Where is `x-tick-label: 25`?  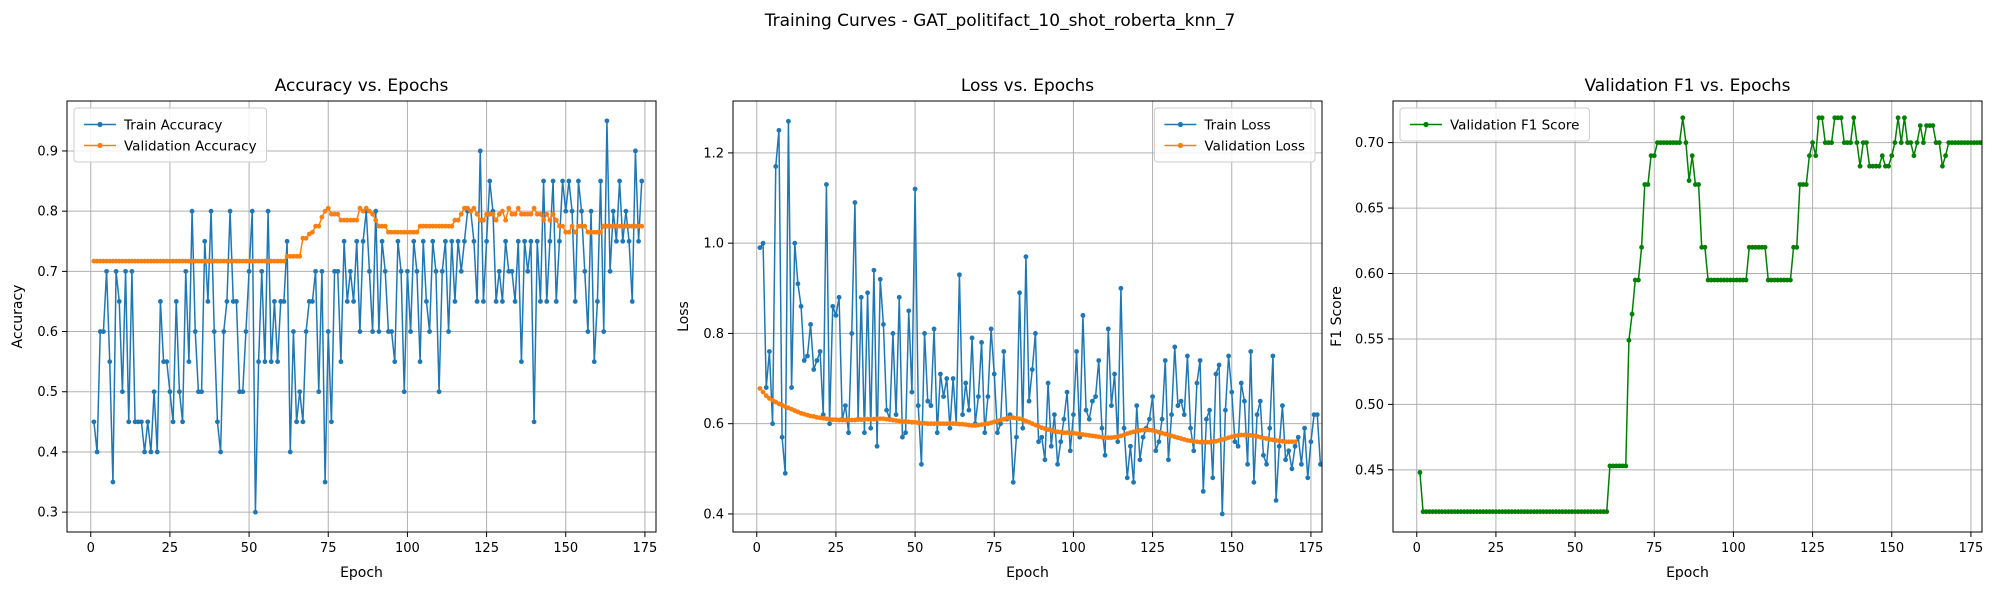
x-tick-label: 25 is located at coordinates (170, 548).